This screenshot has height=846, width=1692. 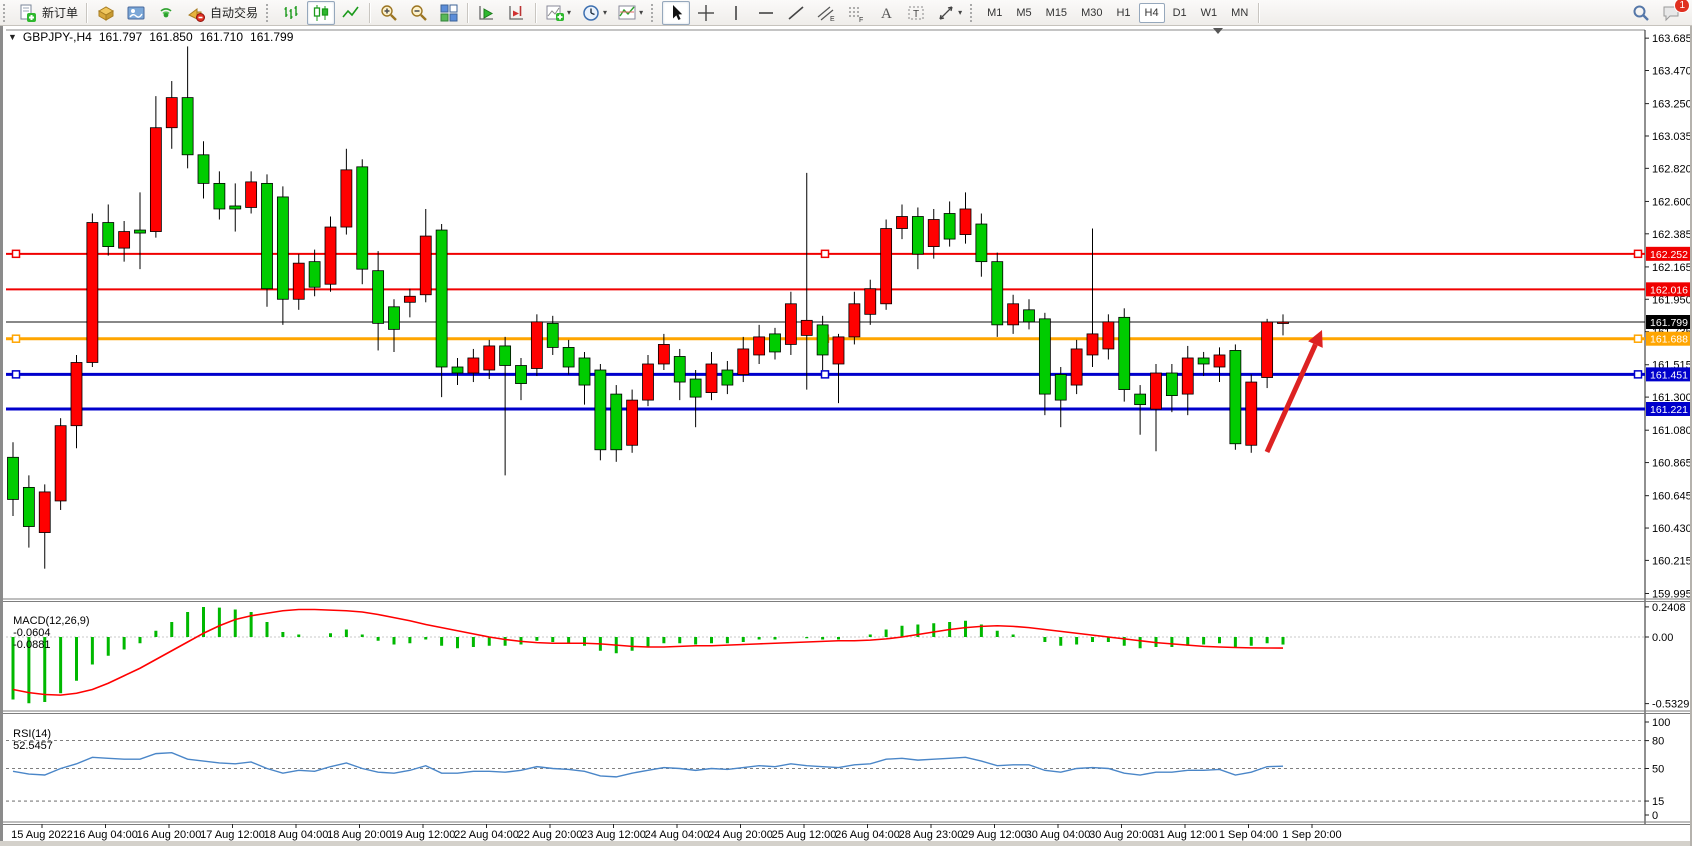 I want to click on timeframe-m15-button: M15, so click(x=1056, y=12).